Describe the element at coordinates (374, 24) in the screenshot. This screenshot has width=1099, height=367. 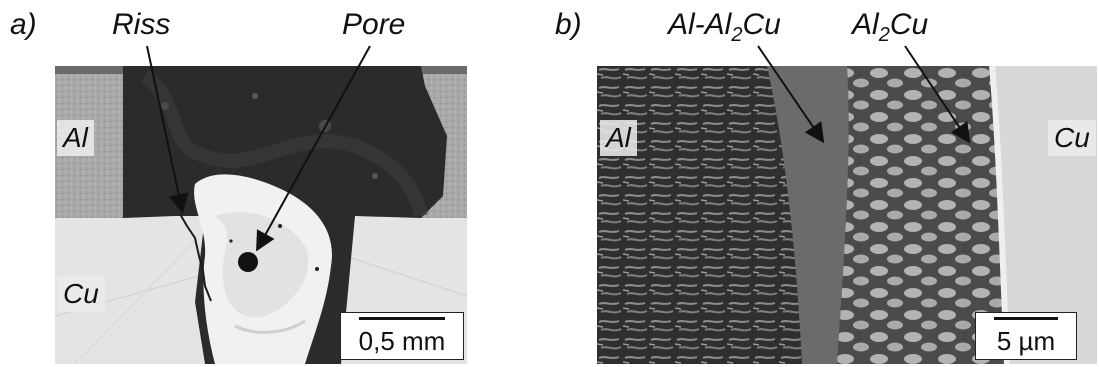
I see `pore-callout-label: Pore` at that location.